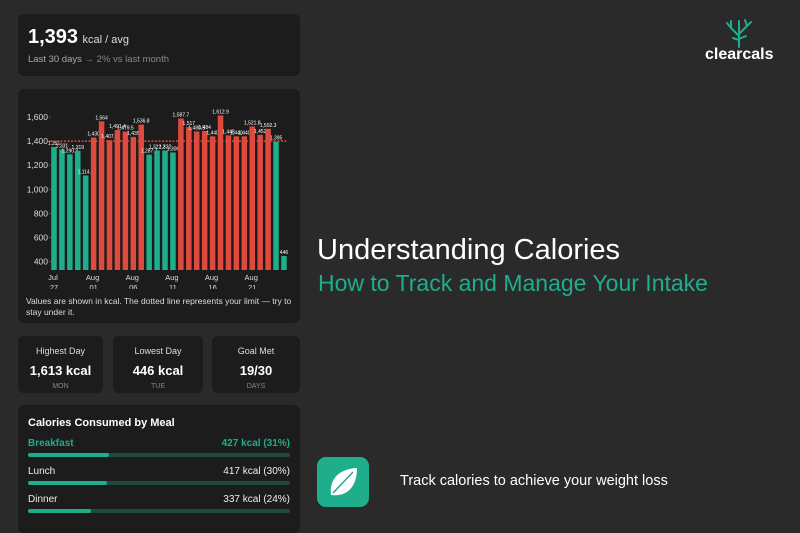 This screenshot has width=800, height=533. Describe the element at coordinates (41, 213) in the screenshot. I see `y-tick-label: 800` at that location.